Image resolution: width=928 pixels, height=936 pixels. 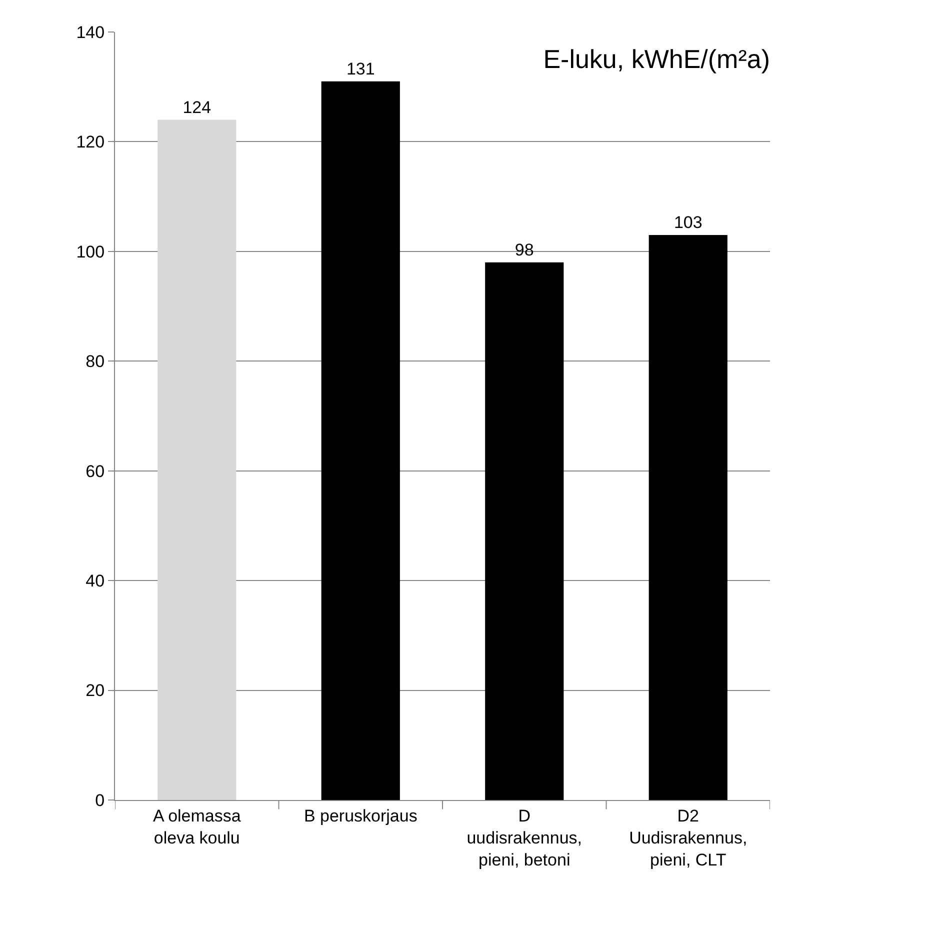 What do you see at coordinates (361, 816) in the screenshot?
I see `x-tick-label: B peruskorjaus` at bounding box center [361, 816].